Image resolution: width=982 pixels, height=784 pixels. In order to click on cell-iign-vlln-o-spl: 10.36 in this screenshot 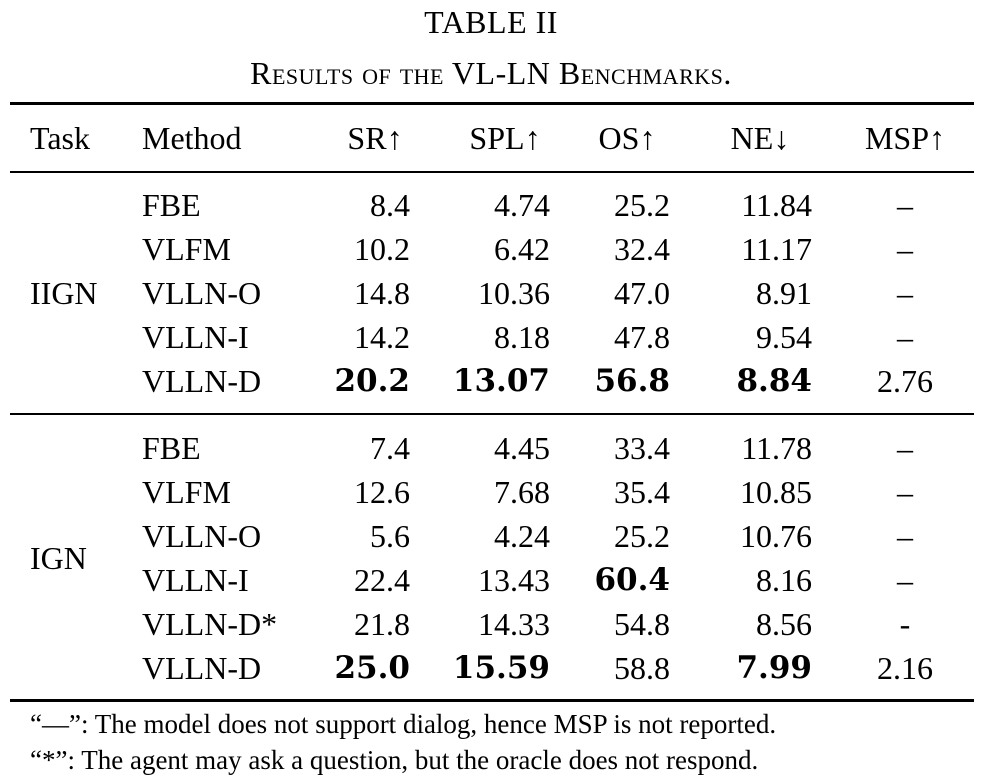, I will do `click(514, 293)`.